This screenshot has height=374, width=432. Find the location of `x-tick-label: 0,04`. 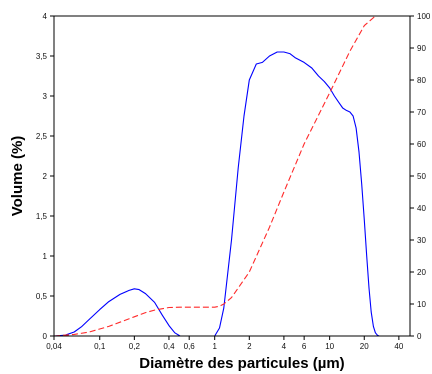

x-tick-label: 0,04 is located at coordinates (54, 346).